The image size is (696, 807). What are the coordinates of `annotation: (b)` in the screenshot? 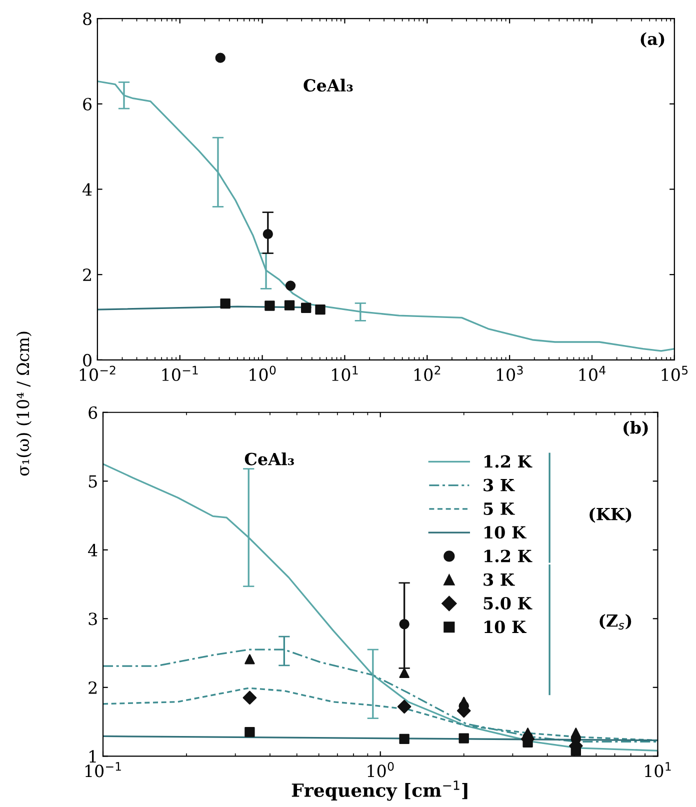 It's located at (636, 428).